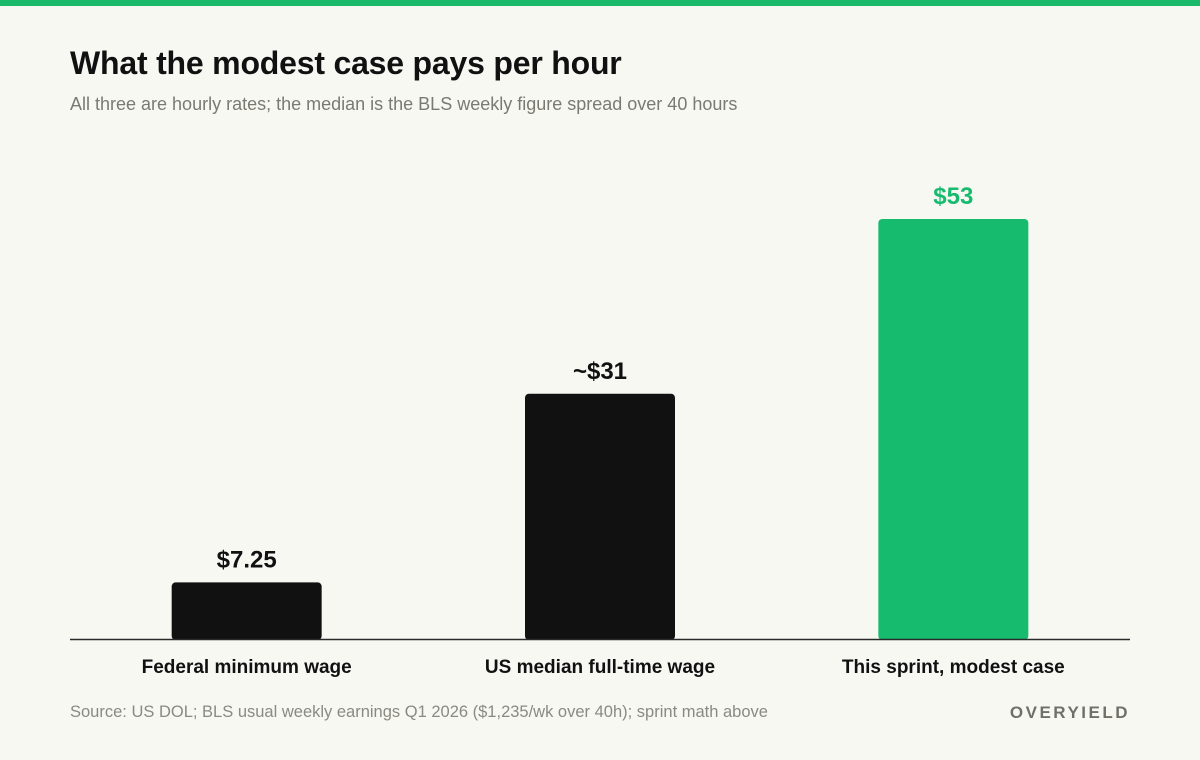 The image size is (1200, 760). Describe the element at coordinates (247, 667) in the screenshot. I see `category-label-0: Federal minimum wage` at that location.